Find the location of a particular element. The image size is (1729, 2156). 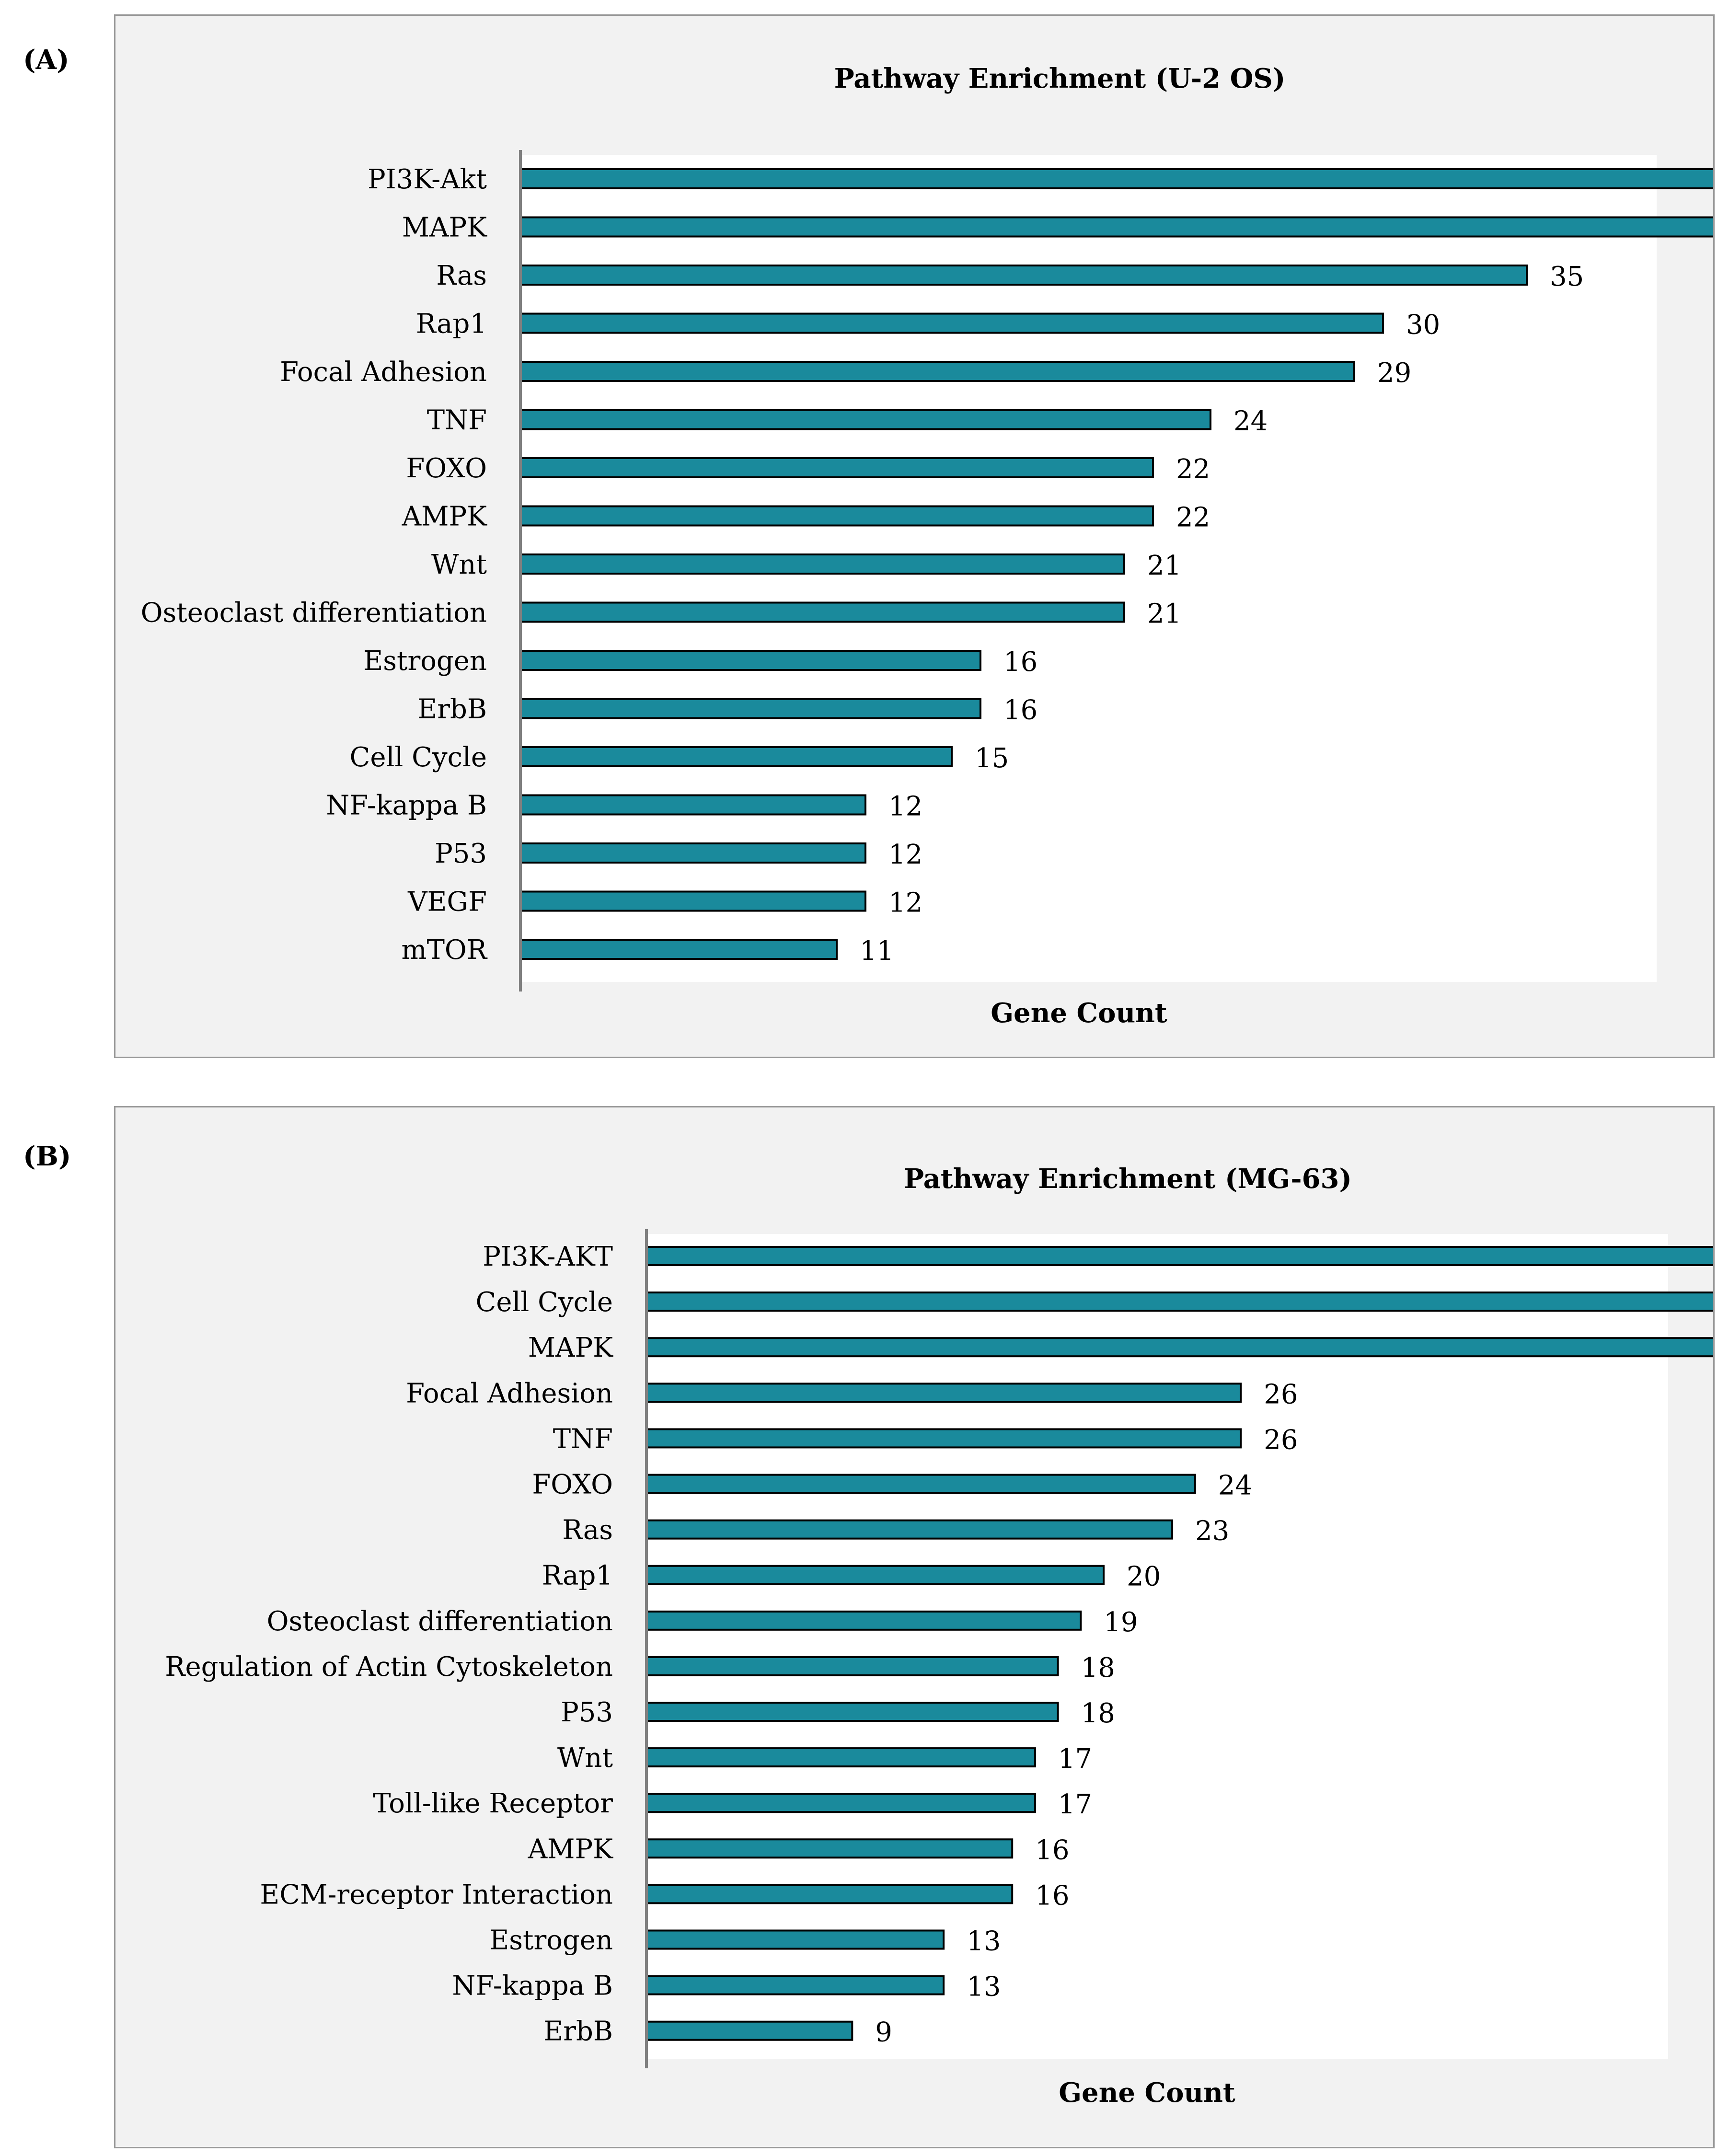

x-axis-label-a: Gene Count is located at coordinates (1079, 1013).